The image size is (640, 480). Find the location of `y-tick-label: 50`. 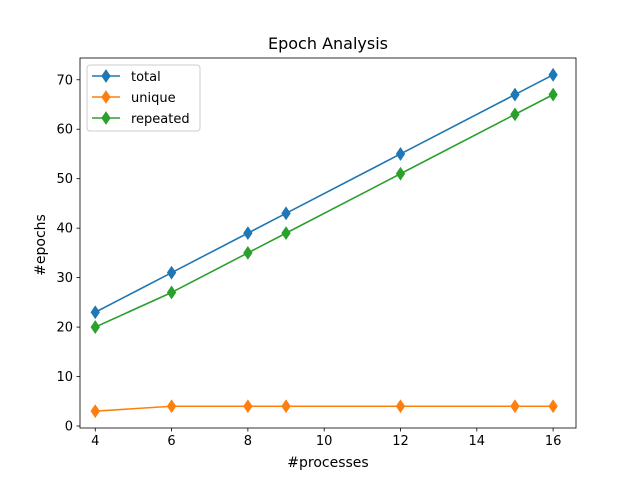

y-tick-label: 50 is located at coordinates (64, 179).